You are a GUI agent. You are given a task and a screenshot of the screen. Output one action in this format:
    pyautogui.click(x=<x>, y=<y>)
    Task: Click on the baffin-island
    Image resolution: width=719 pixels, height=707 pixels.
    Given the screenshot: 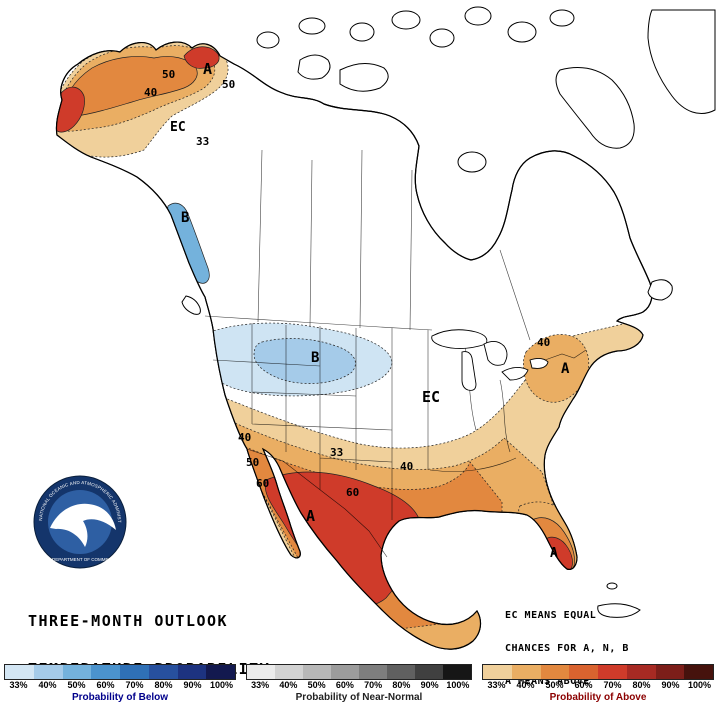 What is the action you would take?
    pyautogui.click(x=595, y=108)
    